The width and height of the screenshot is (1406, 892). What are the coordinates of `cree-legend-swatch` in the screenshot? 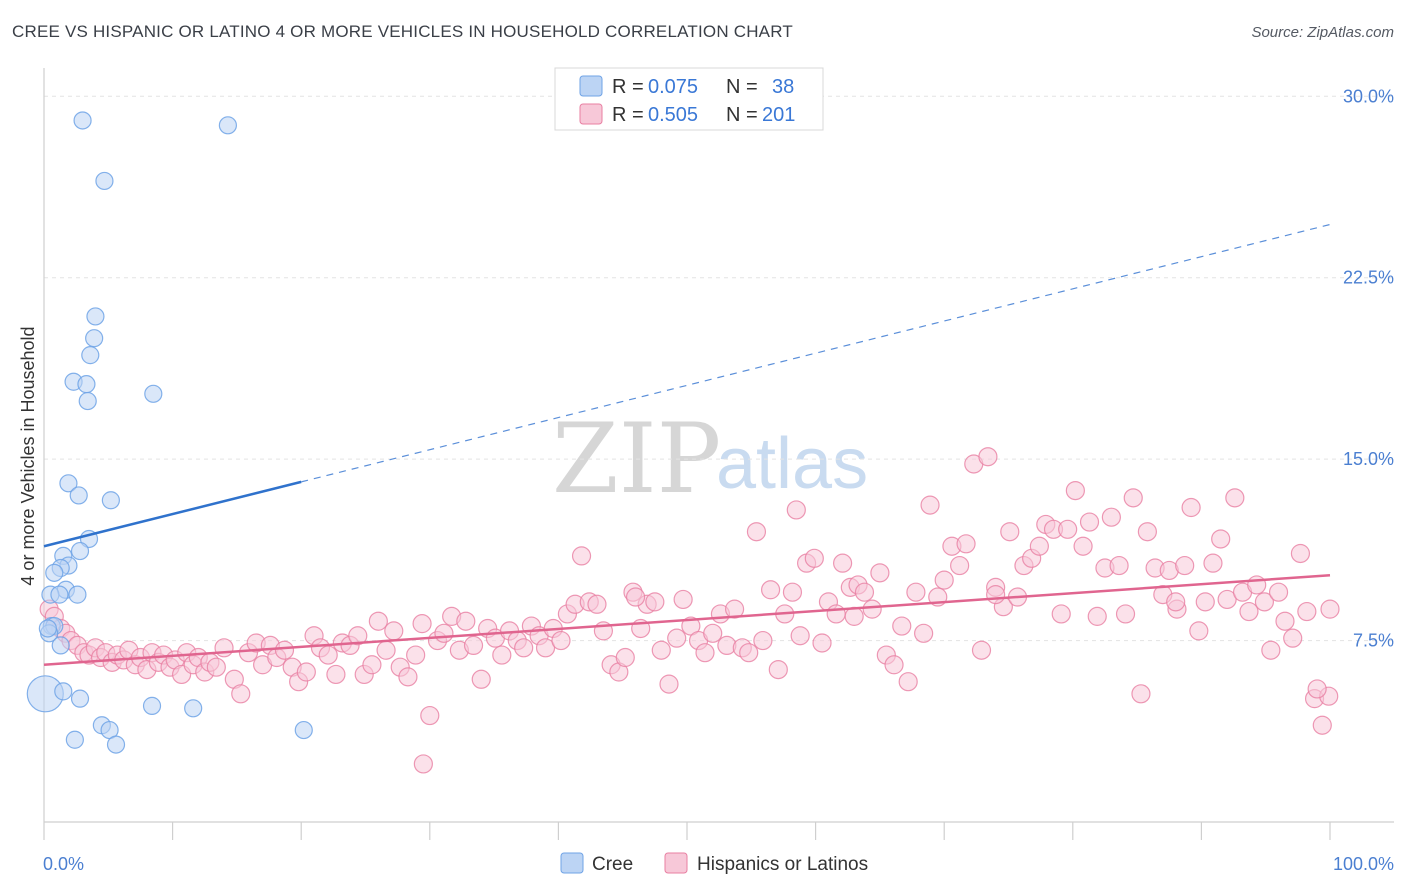 It's located at (591, 86).